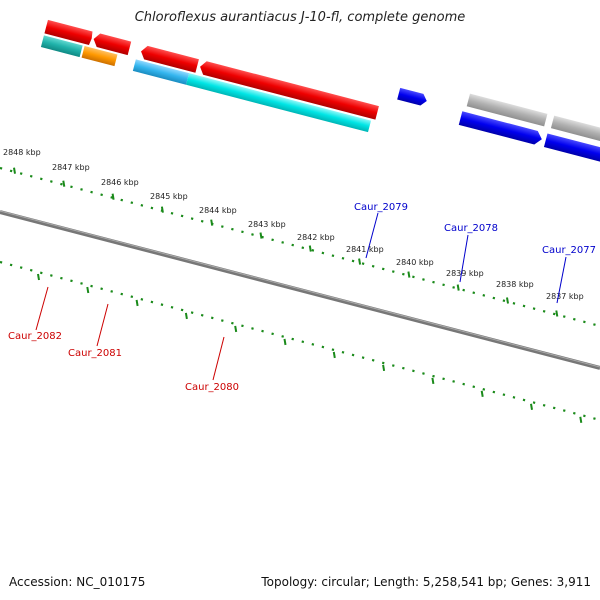  I want to click on tick-label-2848: 2848 kbp, so click(22, 152).